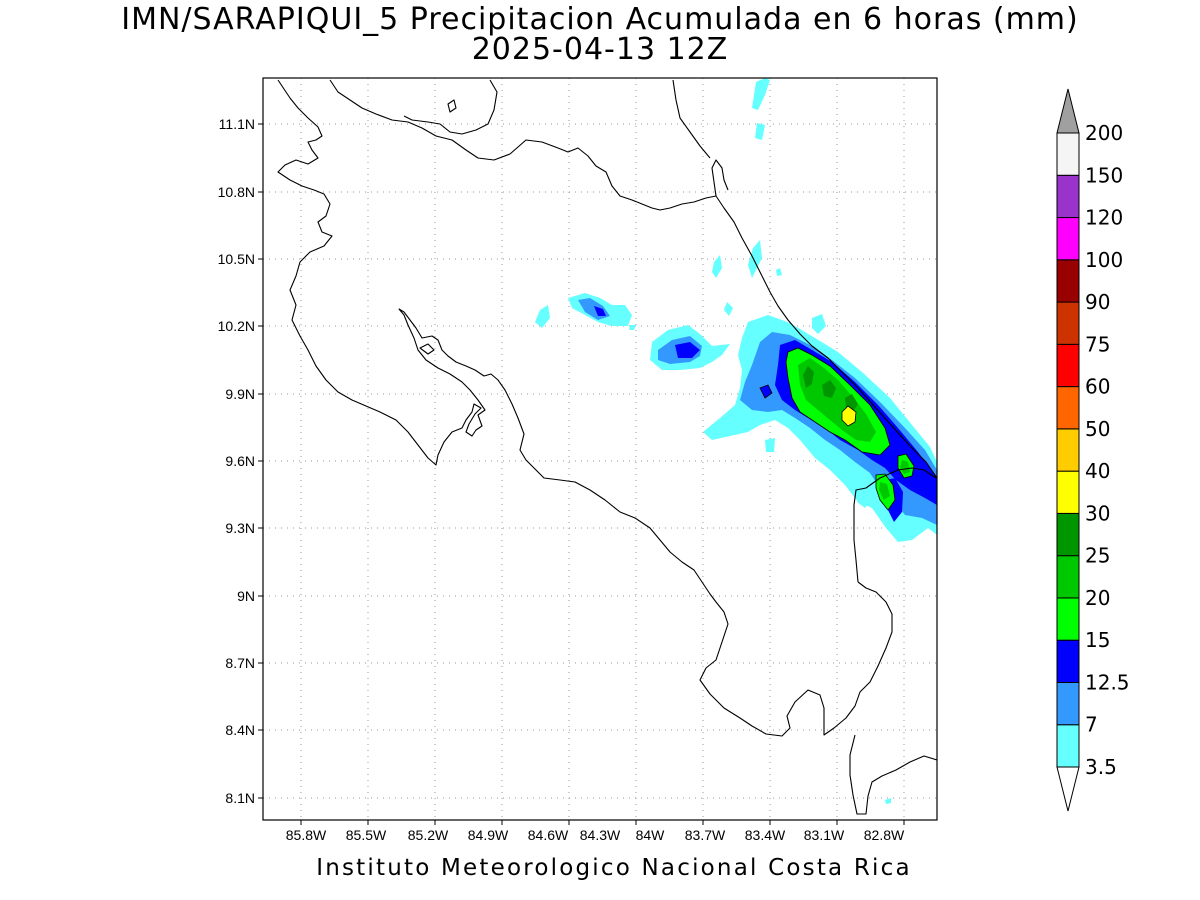  What do you see at coordinates (240, 798) in the screenshot?
I see `y-tick-label: 8.1N` at bounding box center [240, 798].